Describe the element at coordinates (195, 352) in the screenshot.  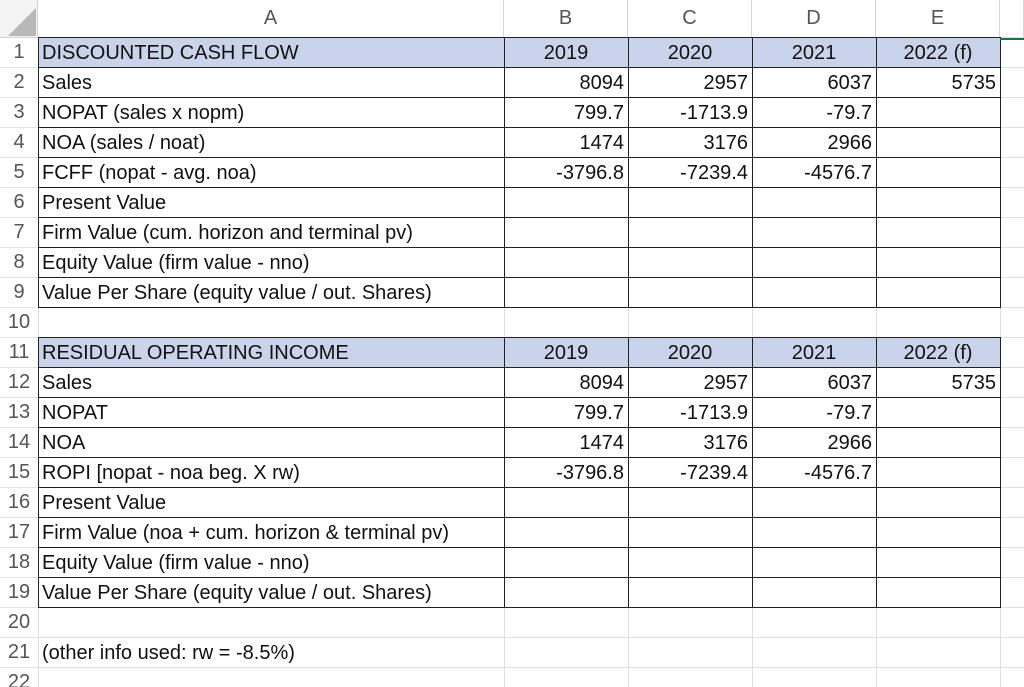
I see `table-title: RESIDUAL OPERATING INCOME` at that location.